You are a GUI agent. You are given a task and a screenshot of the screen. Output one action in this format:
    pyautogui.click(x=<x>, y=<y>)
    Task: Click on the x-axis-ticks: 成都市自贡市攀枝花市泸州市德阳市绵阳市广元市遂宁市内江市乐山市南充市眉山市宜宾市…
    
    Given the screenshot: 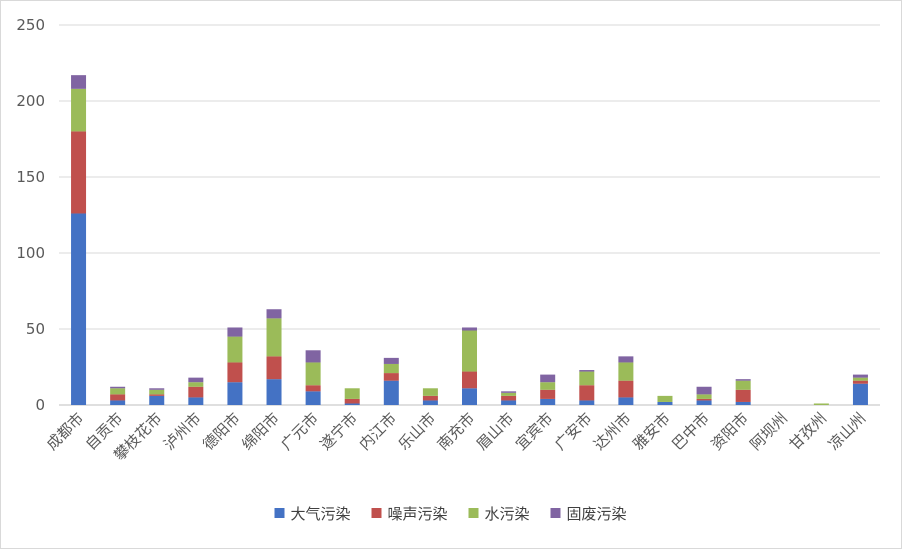 What is the action you would take?
    pyautogui.click(x=456, y=436)
    